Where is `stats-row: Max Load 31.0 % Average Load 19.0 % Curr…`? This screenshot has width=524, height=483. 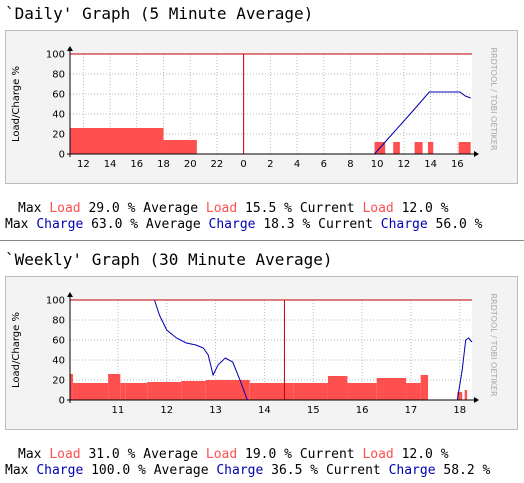
stats-row: Max Load 31.0 % Average Load 19.0 % Curr… is located at coordinates (233, 454).